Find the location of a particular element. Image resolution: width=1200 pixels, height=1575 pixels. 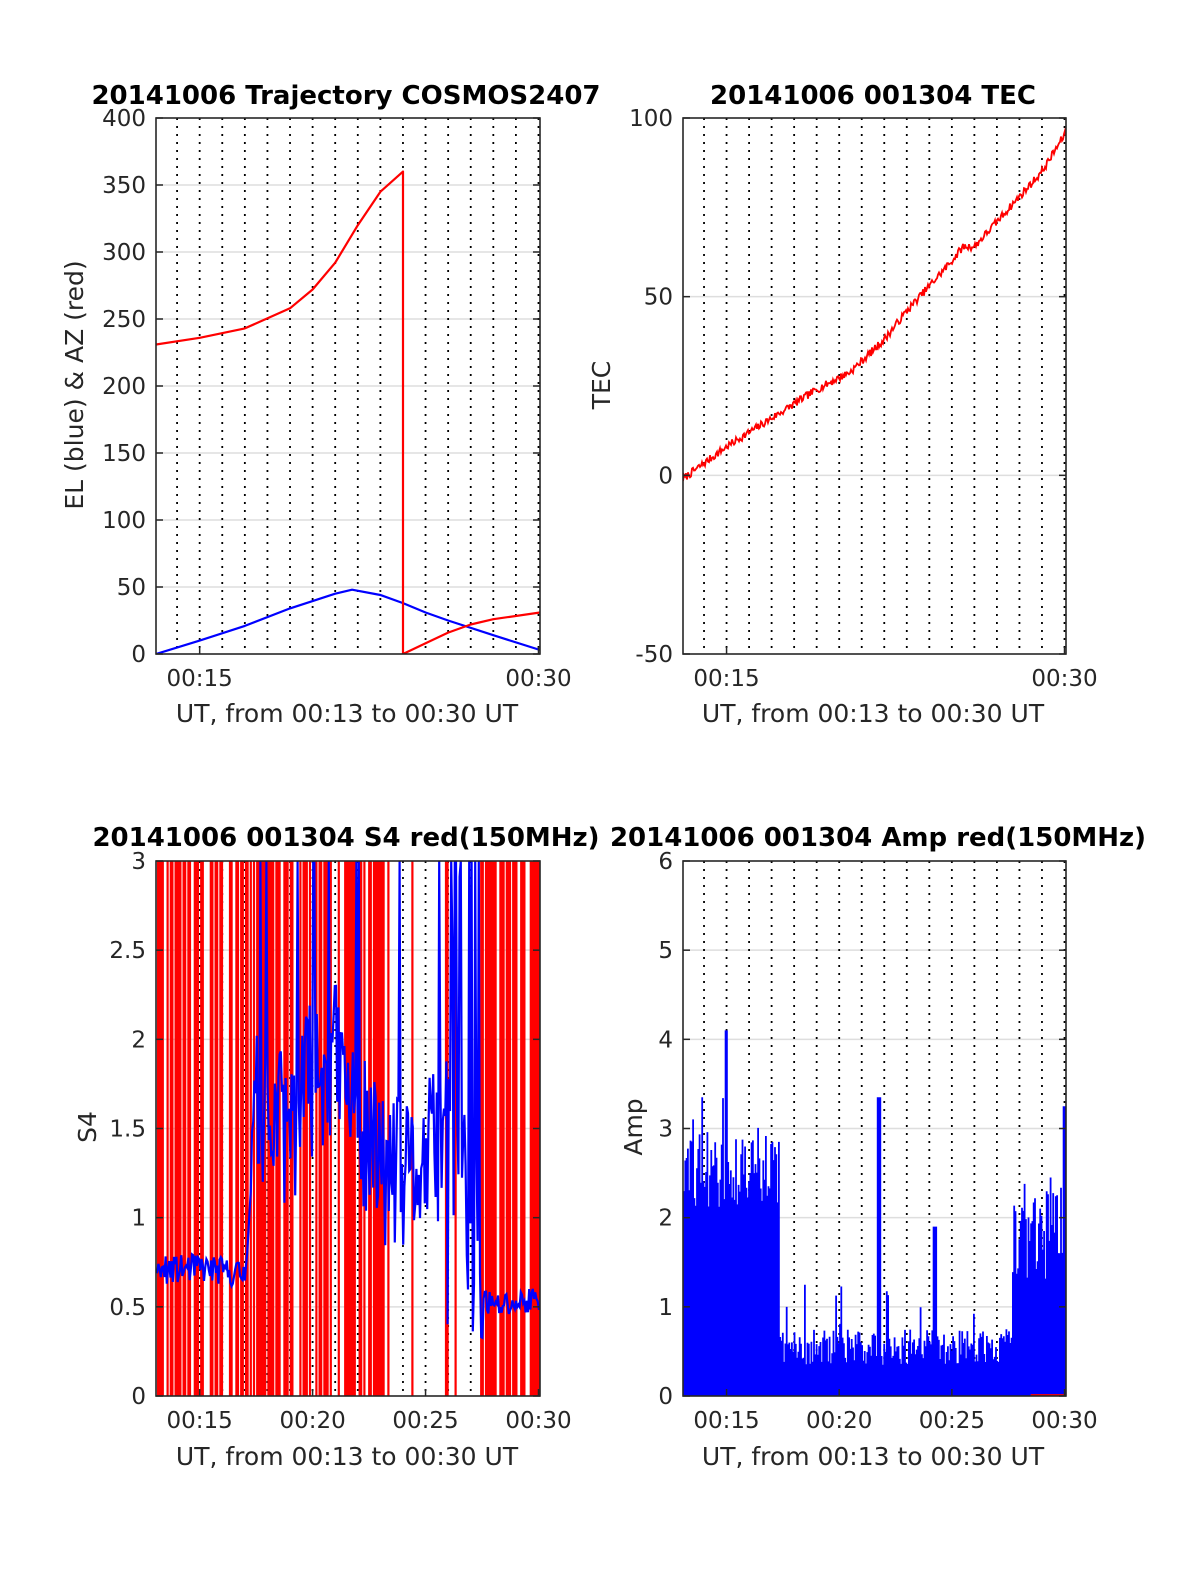

s4-ytick-label: 0 is located at coordinates (138, 1397).